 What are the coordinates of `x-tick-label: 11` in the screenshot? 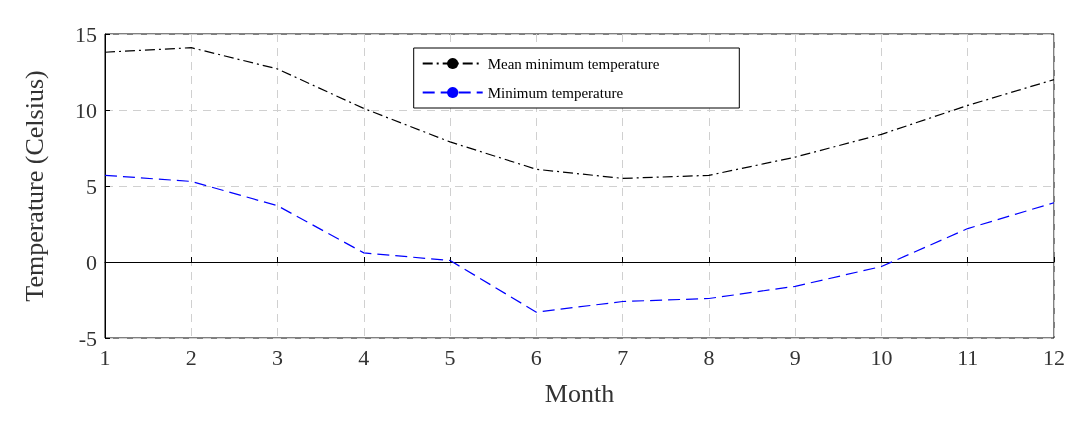 It's located at (968, 357).